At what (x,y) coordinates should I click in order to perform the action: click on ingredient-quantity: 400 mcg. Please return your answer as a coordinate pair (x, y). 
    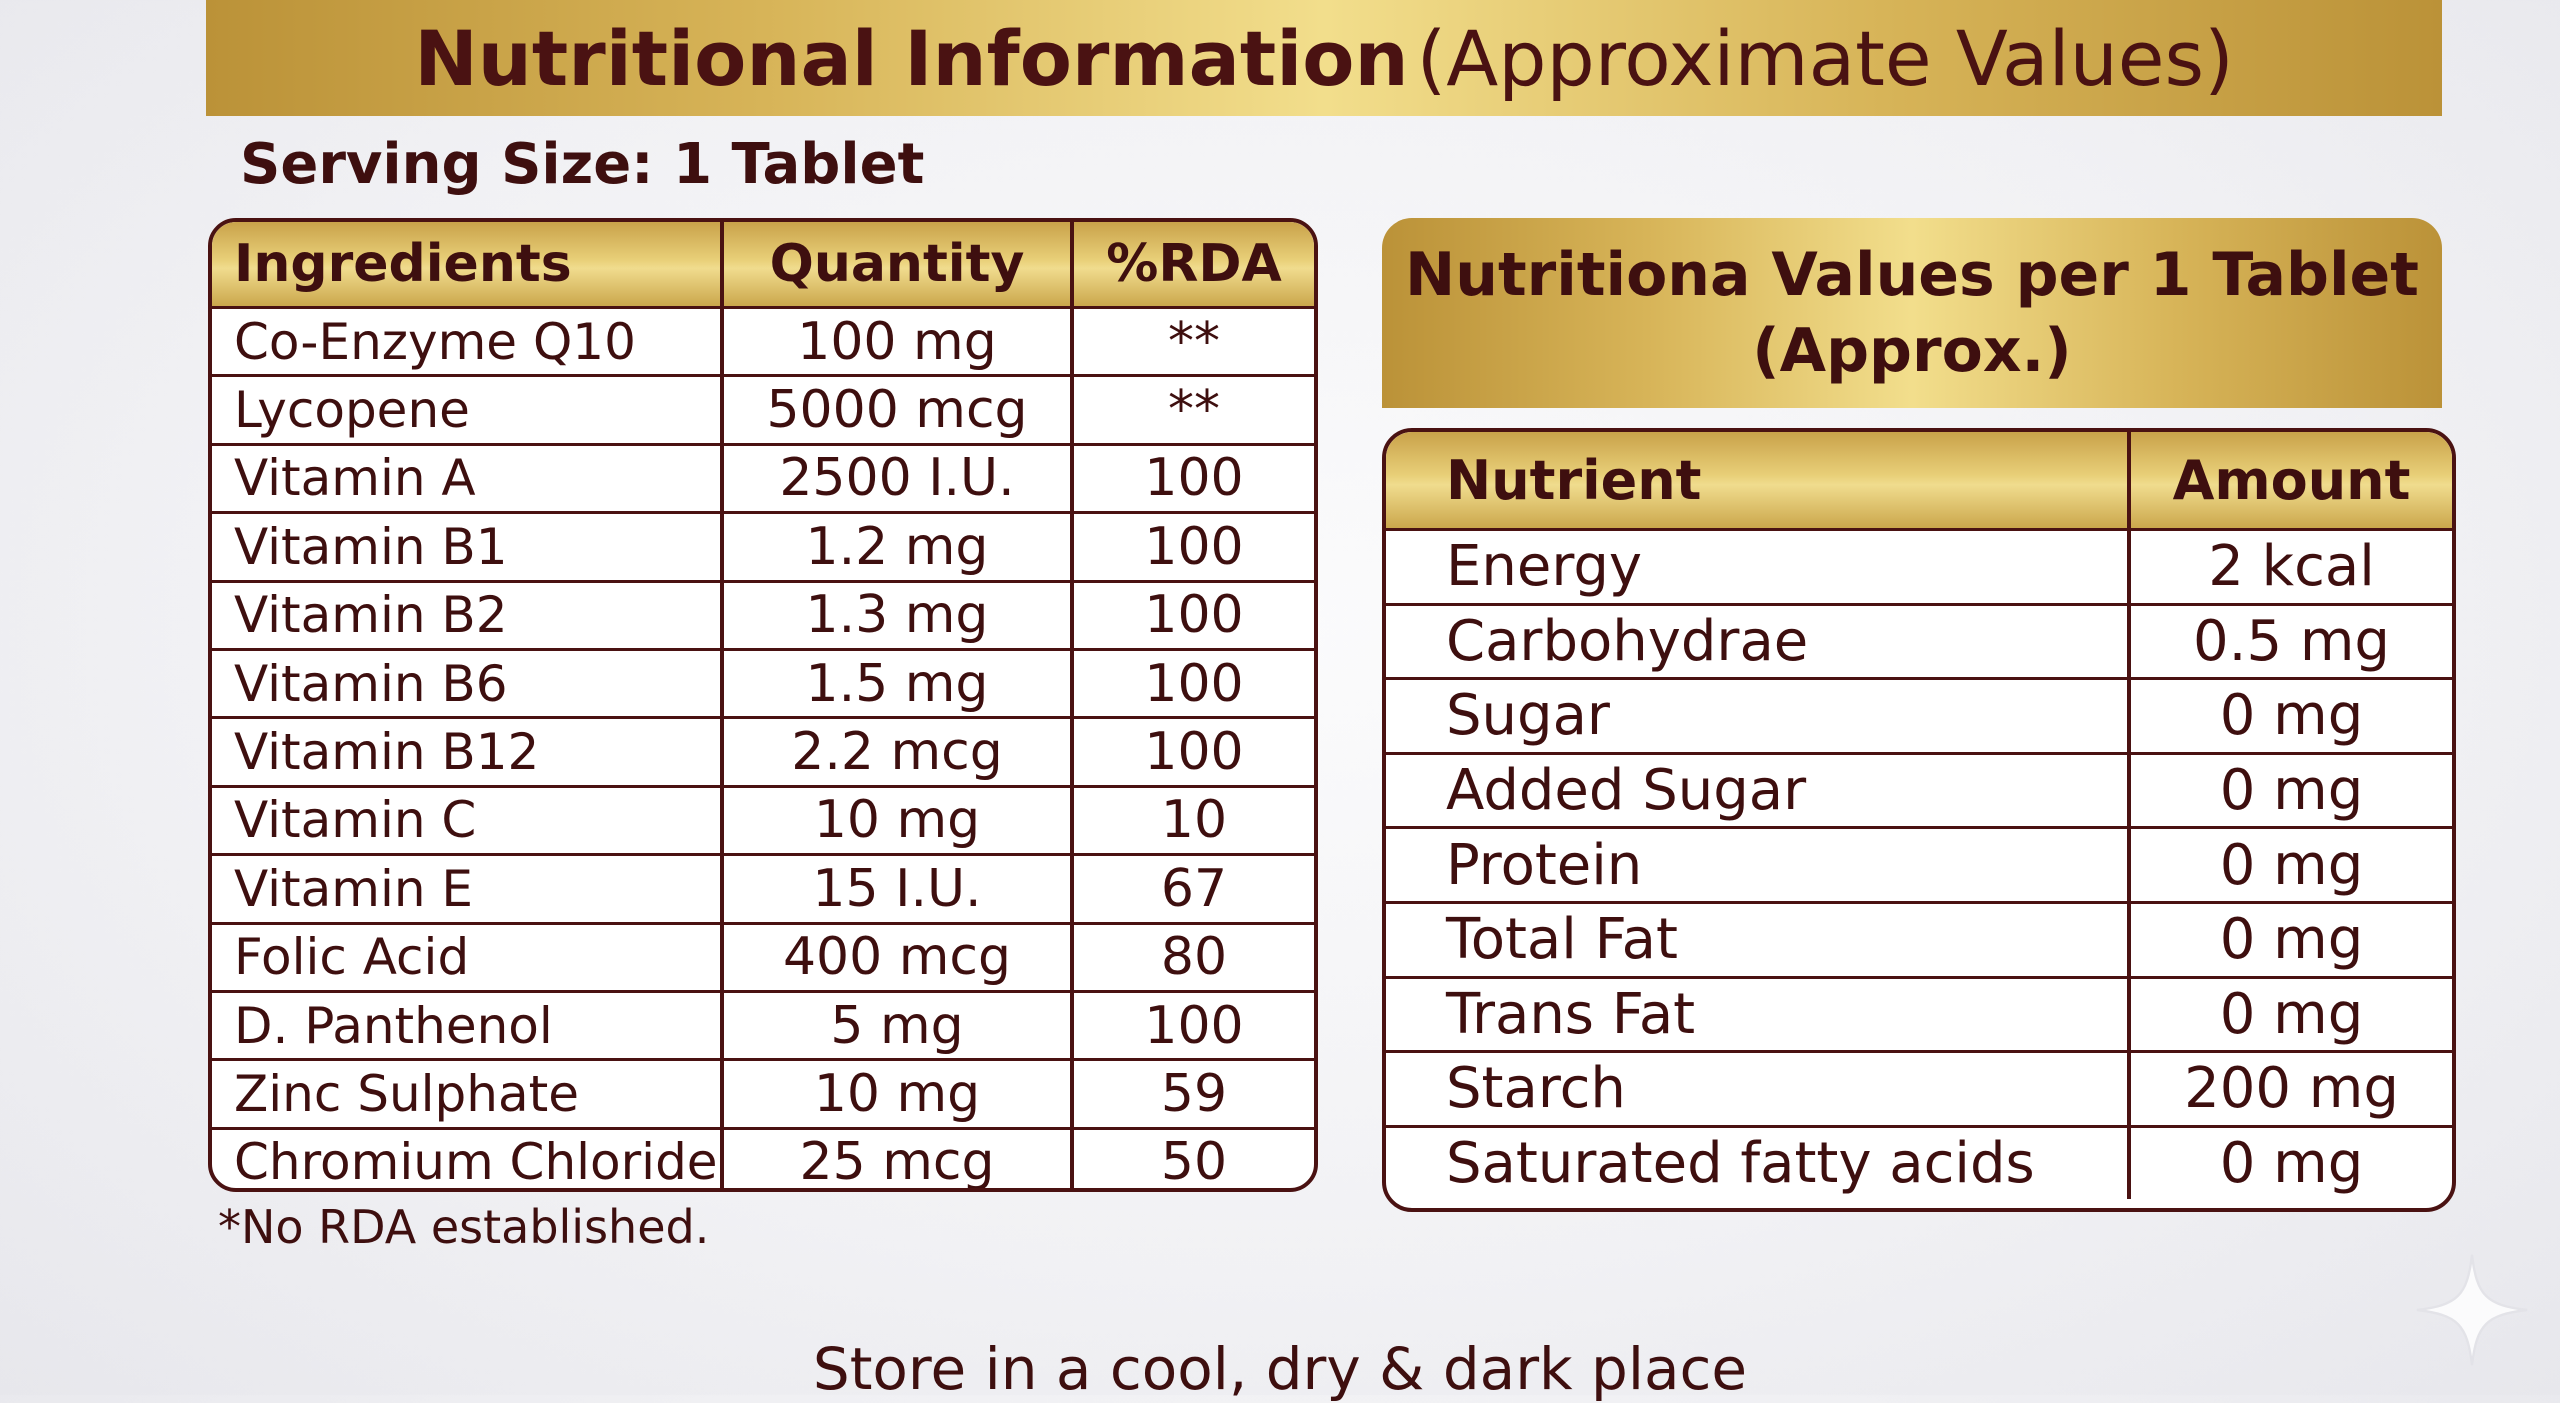
    Looking at the image, I should click on (899, 957).